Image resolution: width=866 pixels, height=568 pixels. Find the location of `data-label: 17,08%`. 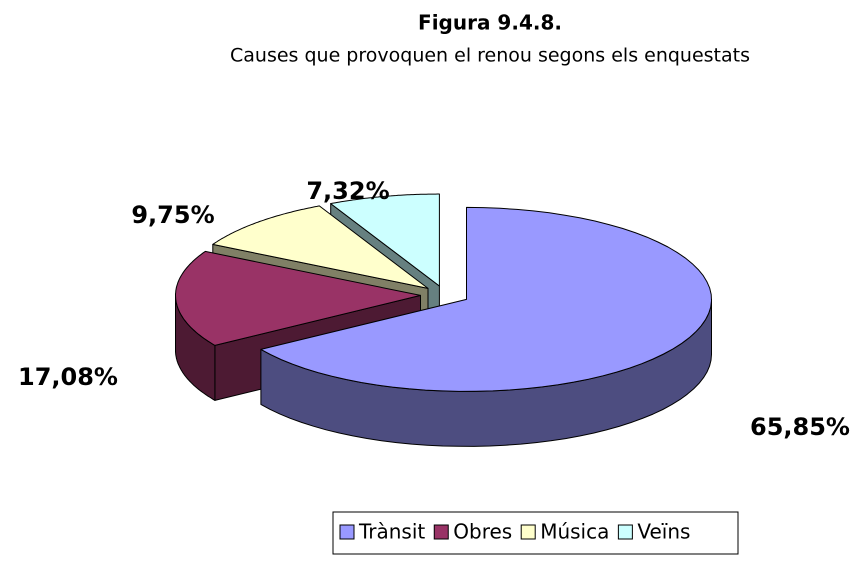

data-label: 17,08% is located at coordinates (68, 377).